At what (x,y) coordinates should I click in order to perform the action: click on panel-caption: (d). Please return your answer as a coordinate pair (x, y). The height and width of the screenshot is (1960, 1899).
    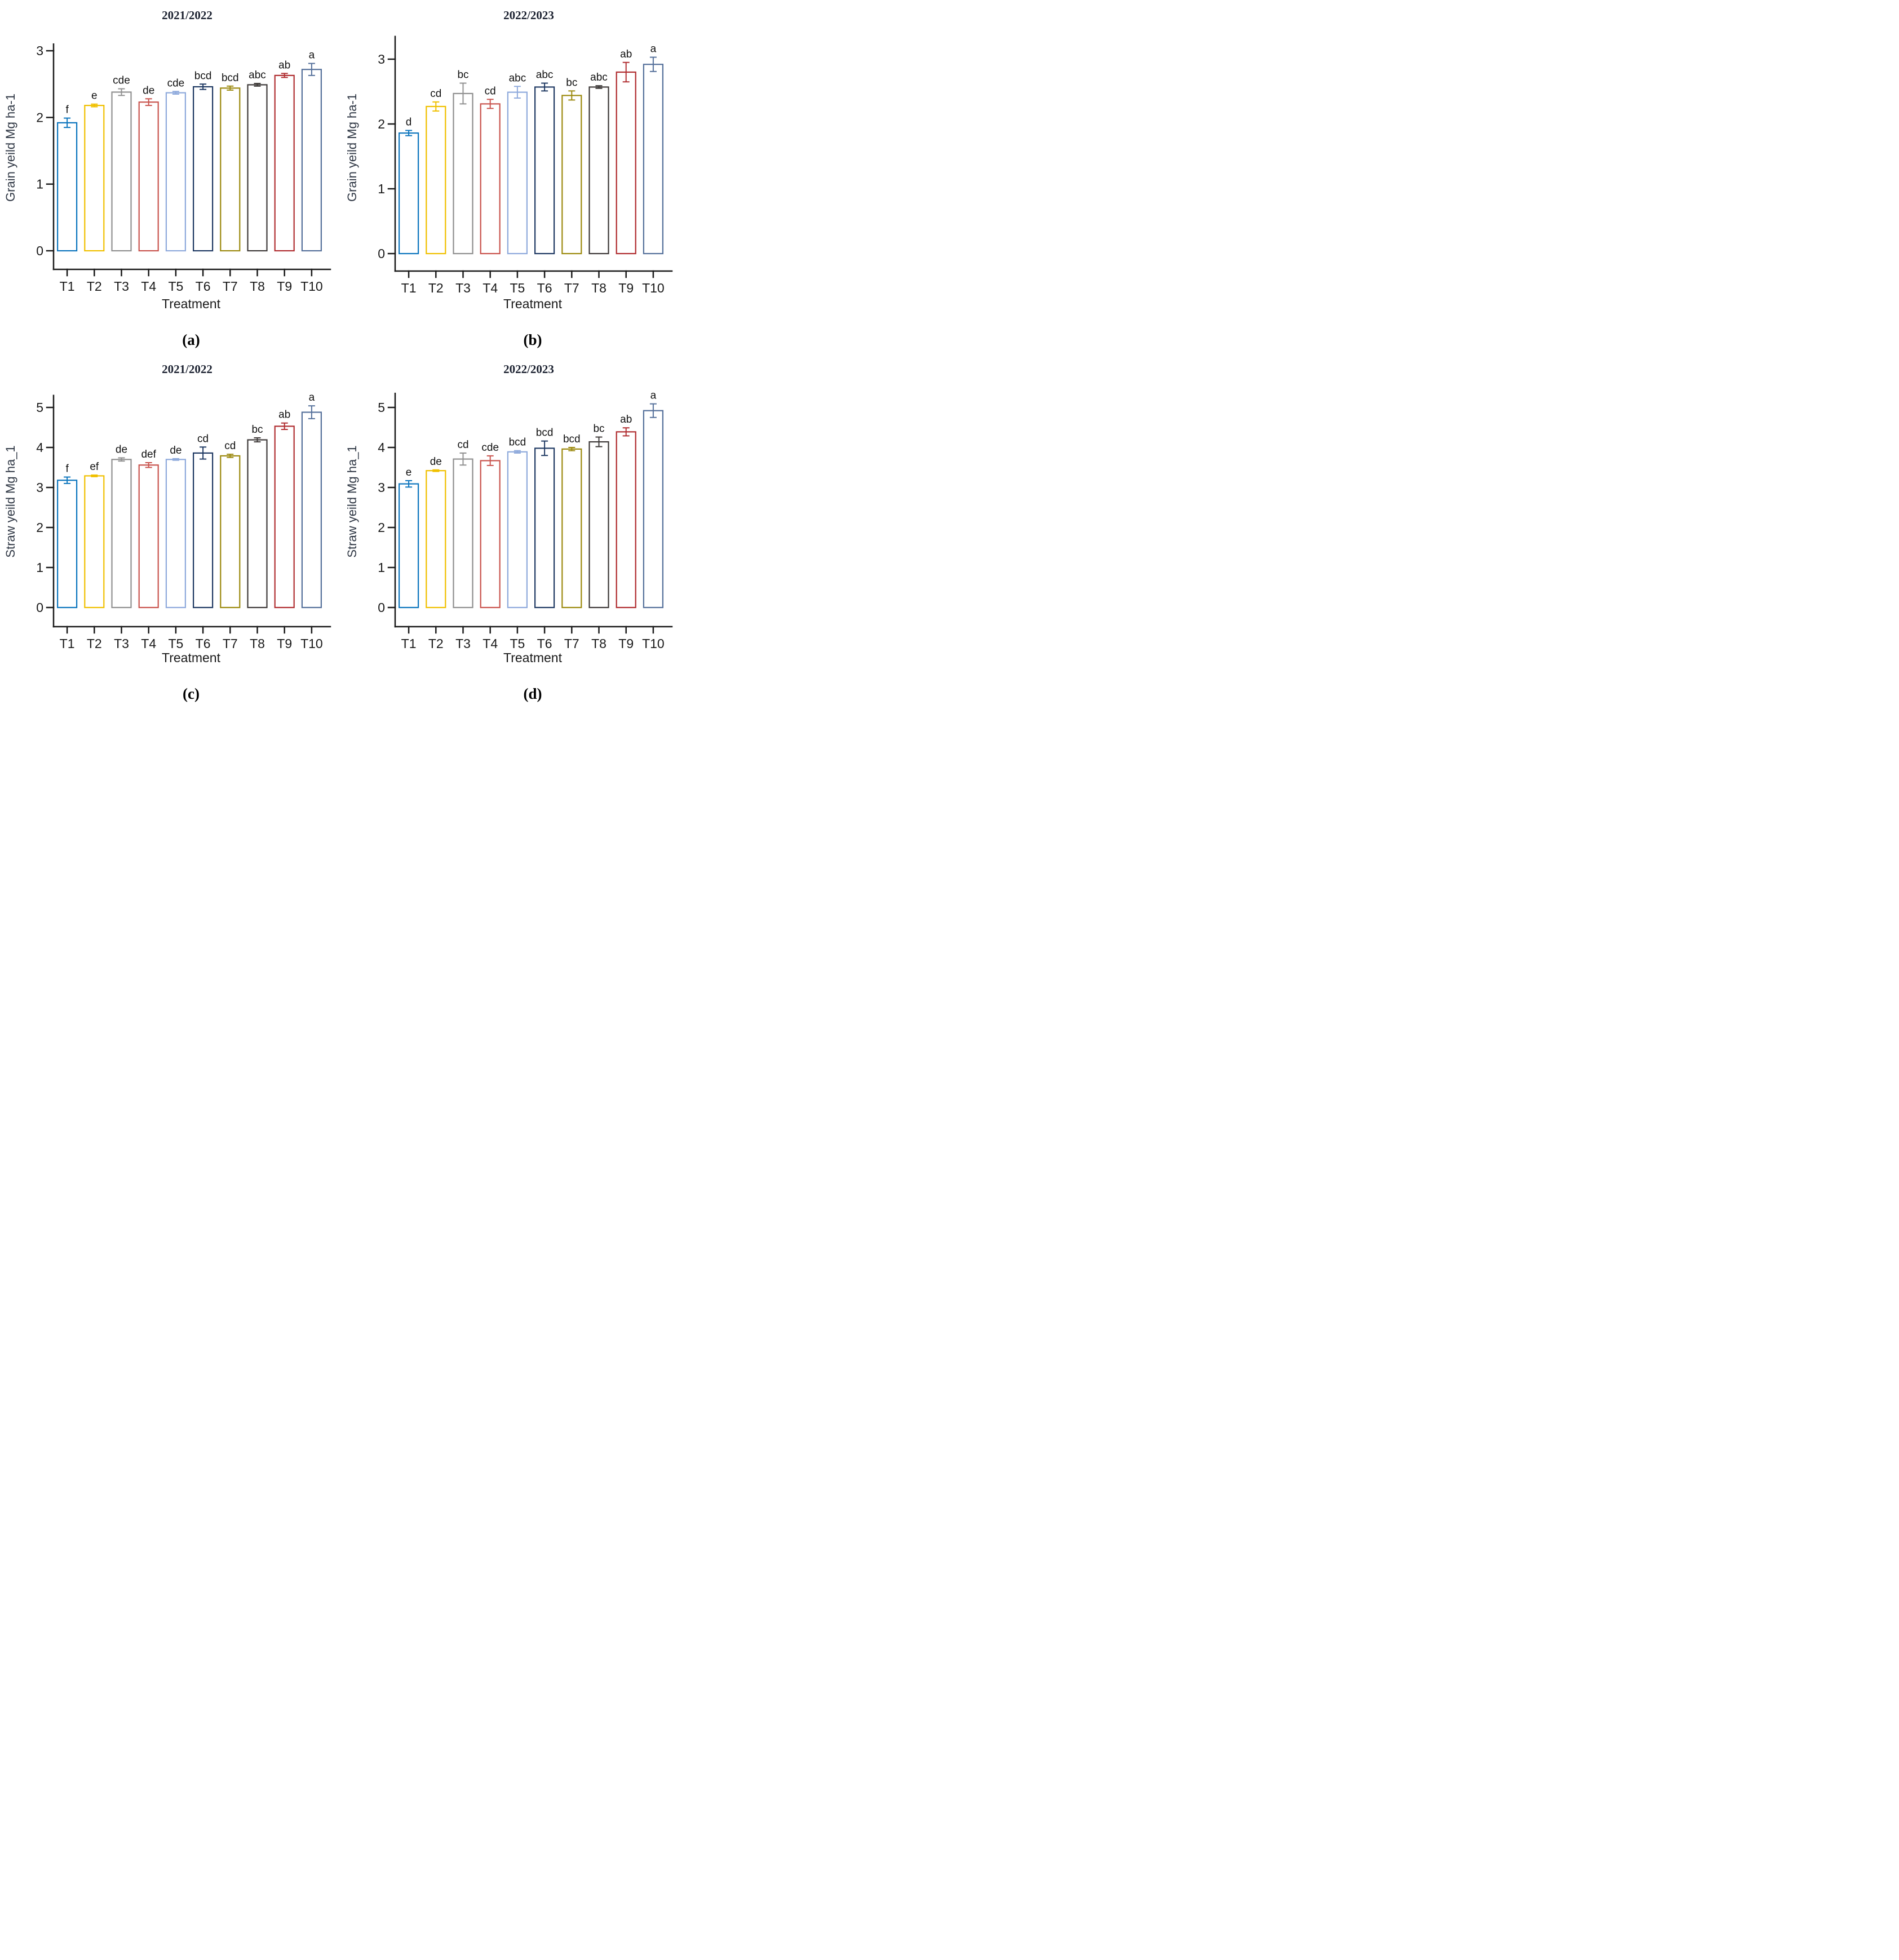
    Looking at the image, I should click on (533, 694).